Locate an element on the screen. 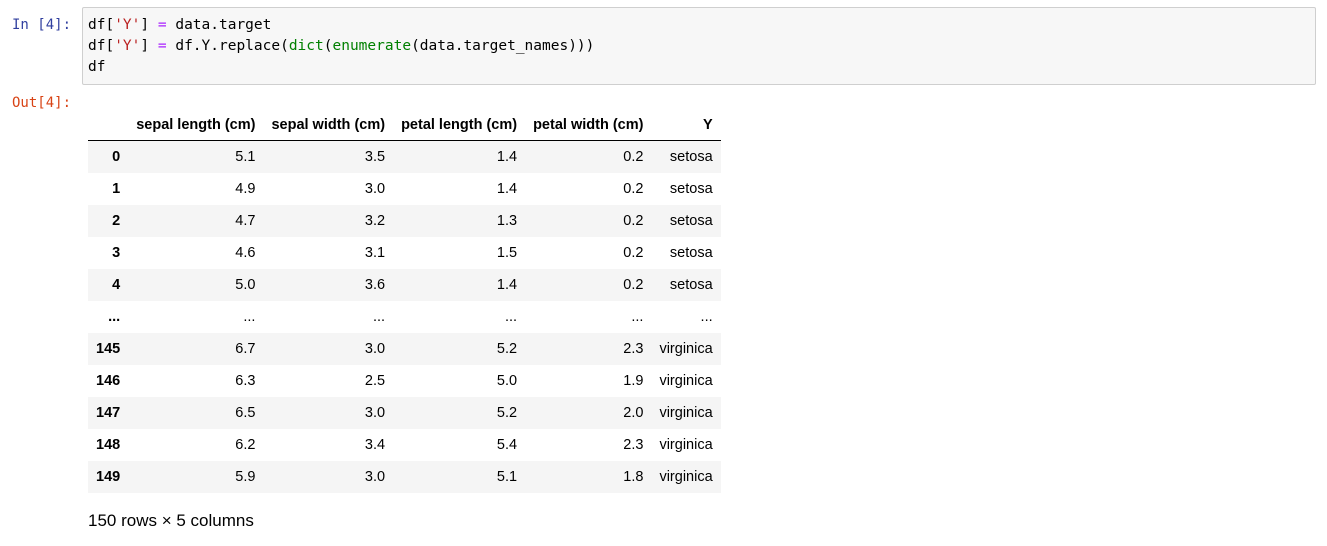  table-row: 145 6.7 3.0 5.2 2.3 virginica is located at coordinates (404, 349).